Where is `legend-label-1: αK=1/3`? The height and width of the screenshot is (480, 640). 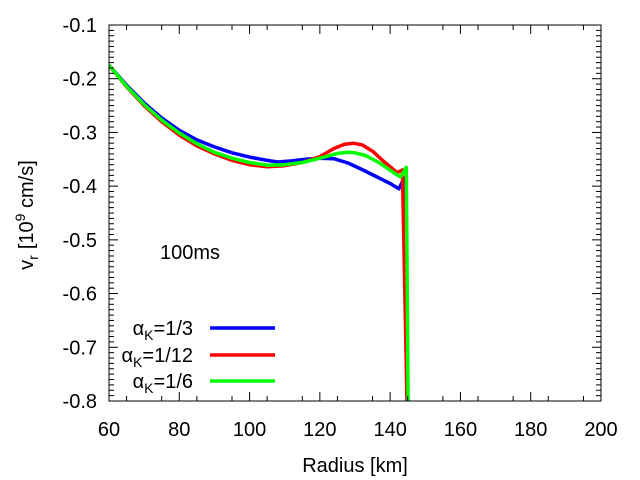 legend-label-1: αK=1/3 is located at coordinates (163, 330).